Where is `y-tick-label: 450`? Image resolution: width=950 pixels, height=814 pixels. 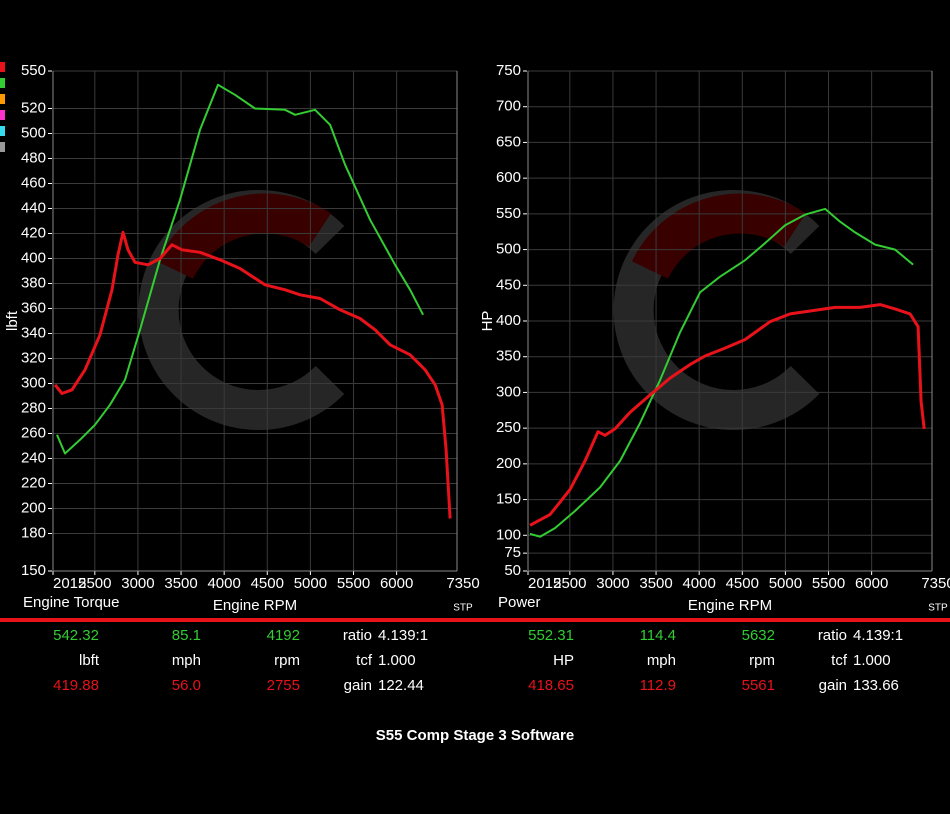 y-tick-label: 450 is located at coordinates (508, 284).